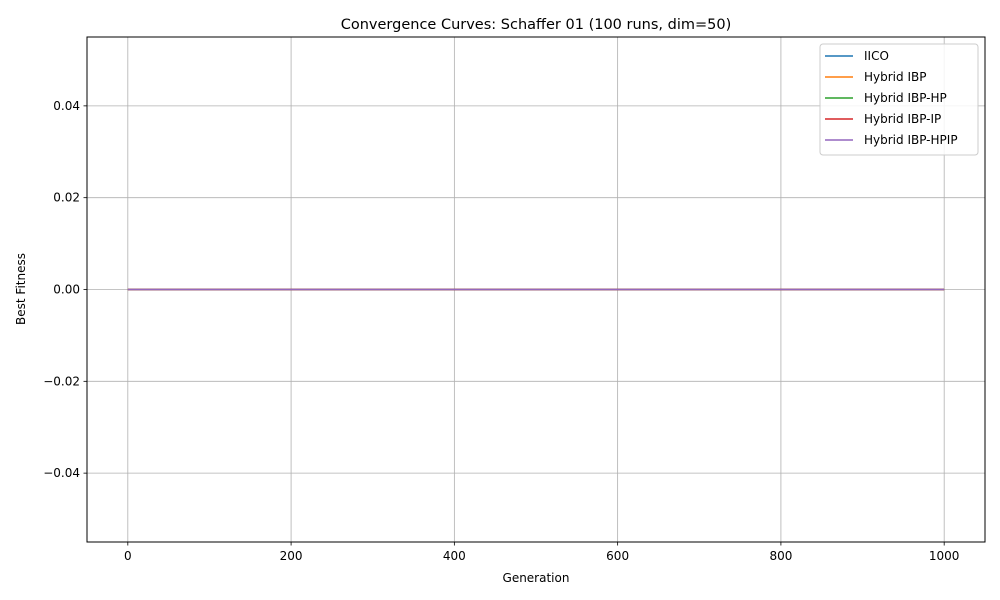 Image resolution: width=1000 pixels, height=600 pixels. Describe the element at coordinates (536, 578) in the screenshot. I see `x-axis-label: Generation` at that location.